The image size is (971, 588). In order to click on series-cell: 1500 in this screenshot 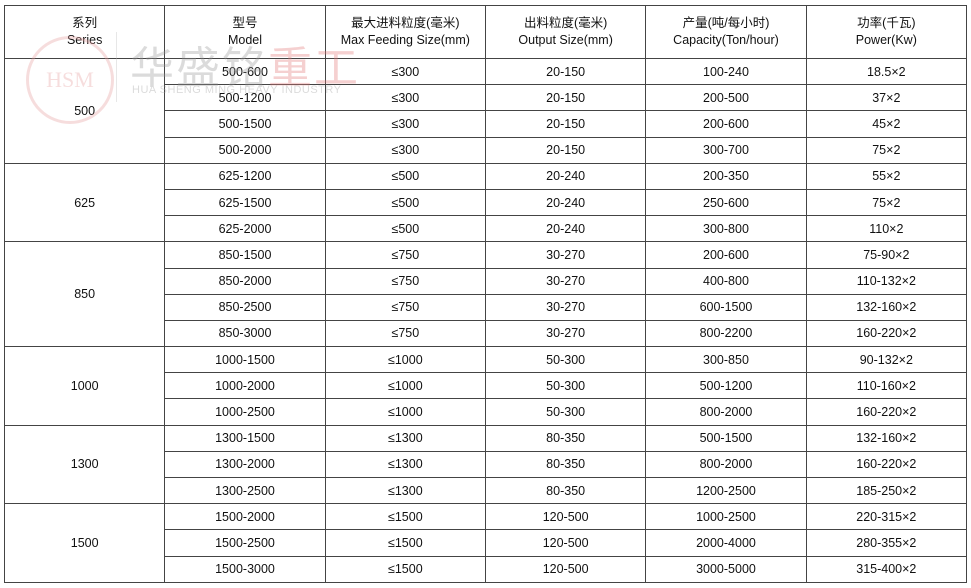, I will do `click(84, 543)`.